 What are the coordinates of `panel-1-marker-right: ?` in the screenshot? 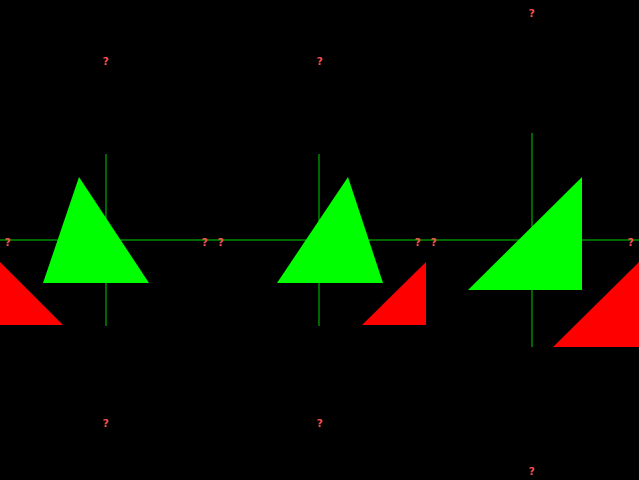 It's located at (205, 242).